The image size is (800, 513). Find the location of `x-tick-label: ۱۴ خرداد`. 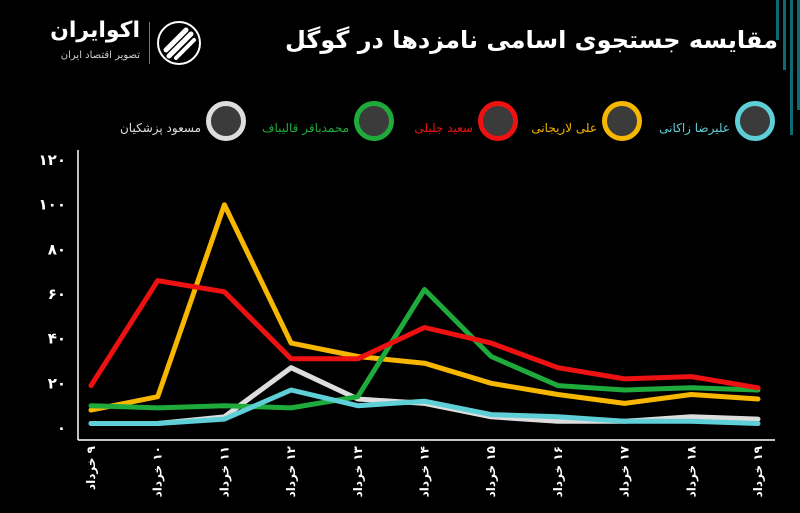

x-tick-label: ۱۴ خرداد is located at coordinates (425, 471).